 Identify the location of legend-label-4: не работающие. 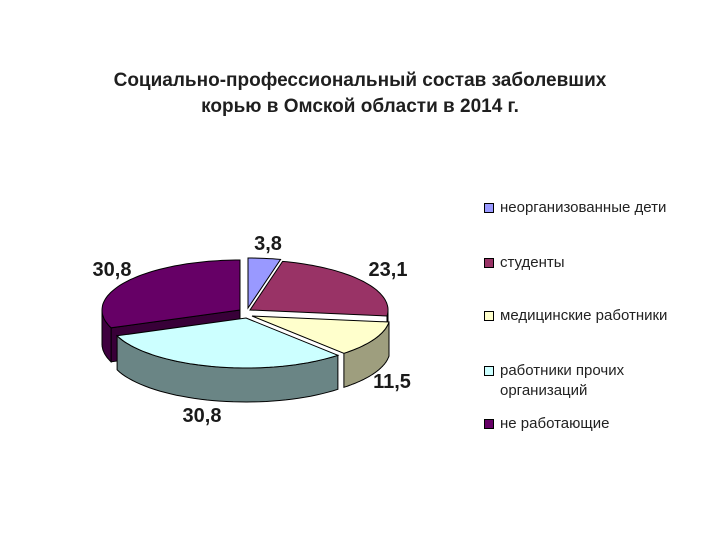
(600, 424).